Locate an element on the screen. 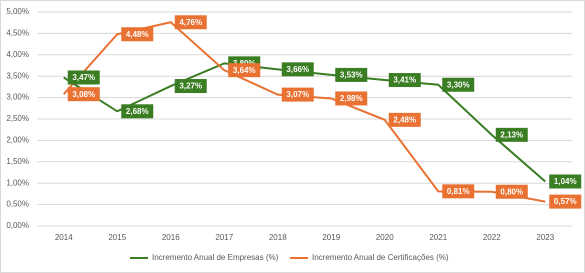  value-label: 3,41% is located at coordinates (404, 80).